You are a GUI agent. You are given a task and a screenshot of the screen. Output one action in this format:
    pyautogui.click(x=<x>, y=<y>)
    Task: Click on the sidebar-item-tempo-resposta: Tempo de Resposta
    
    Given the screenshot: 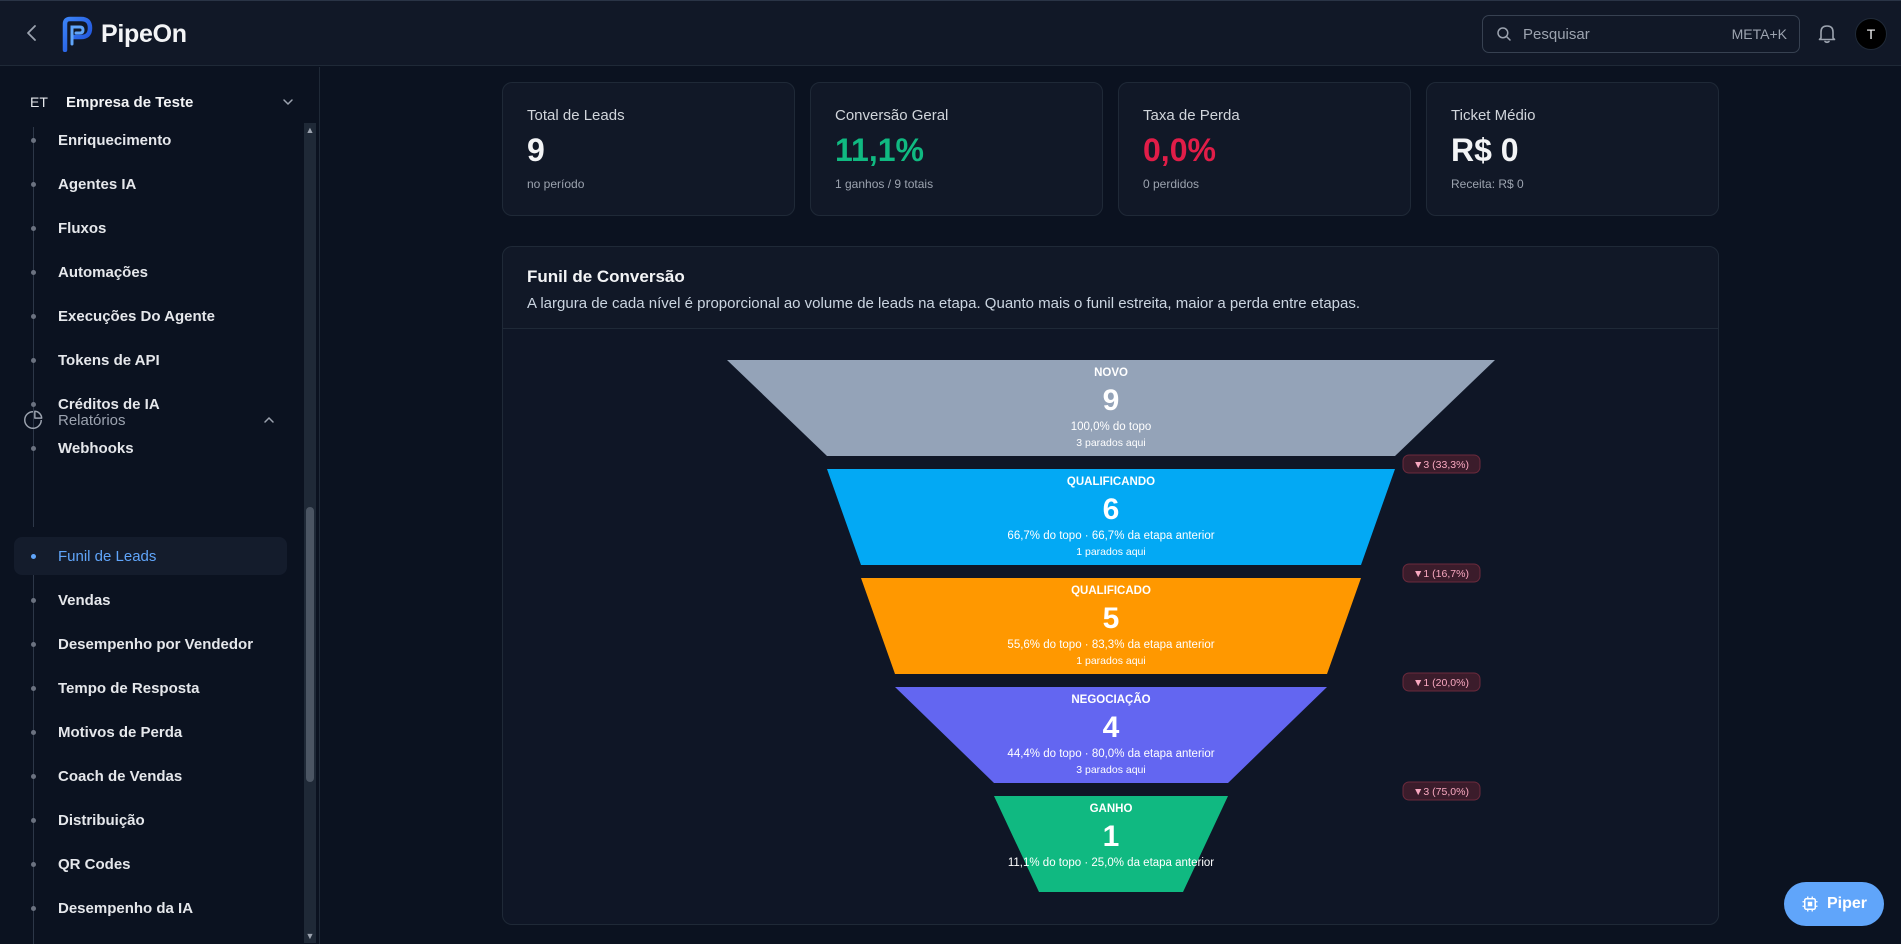 What is the action you would take?
    pyautogui.click(x=150, y=688)
    